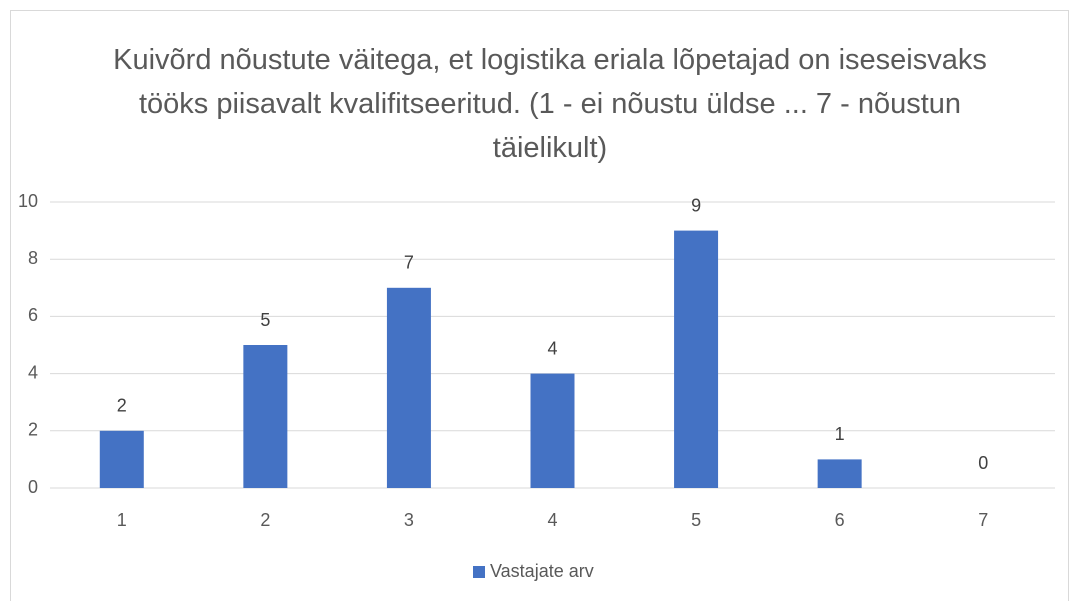 This screenshot has width=1070, height=601. I want to click on data-label: 5, so click(265, 320).